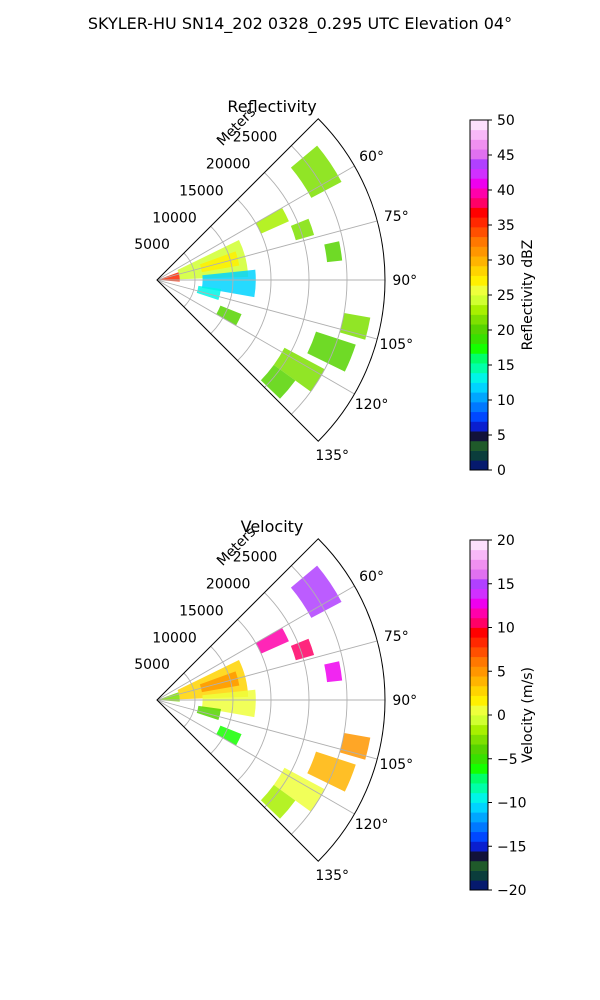 Image resolution: width=600 pixels, height=1000 pixels. I want to click on radial-tick-label: 20000, so click(228, 165).